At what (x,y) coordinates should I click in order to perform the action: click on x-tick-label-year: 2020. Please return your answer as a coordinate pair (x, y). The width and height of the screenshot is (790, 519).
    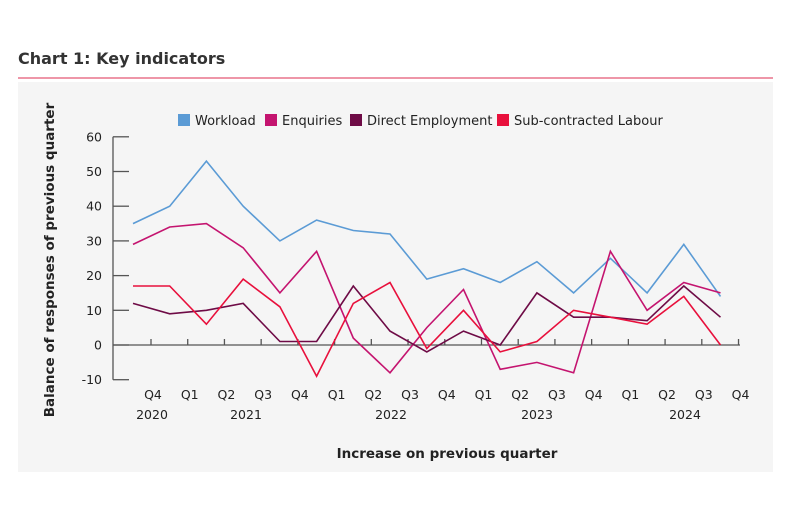
    Looking at the image, I should click on (152, 414).